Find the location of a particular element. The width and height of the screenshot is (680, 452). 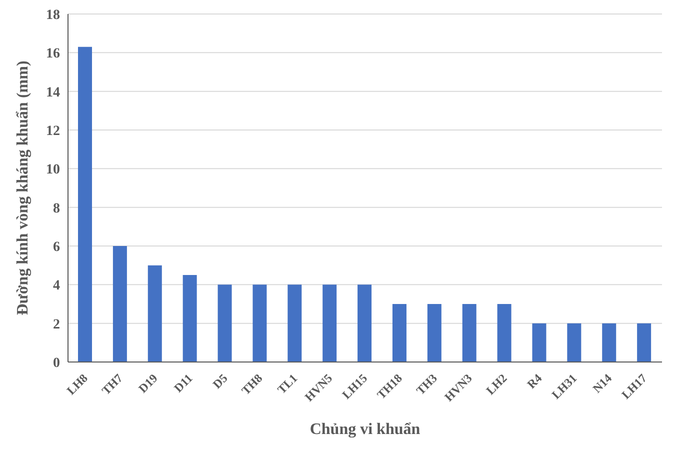

x-tick-label: D11 is located at coordinates (183, 383).